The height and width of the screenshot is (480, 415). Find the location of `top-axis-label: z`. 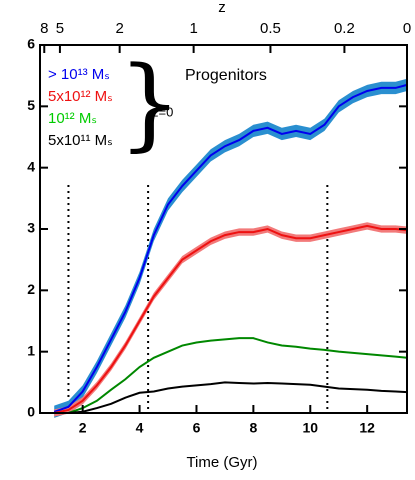

top-axis-label: z is located at coordinates (222, 8).